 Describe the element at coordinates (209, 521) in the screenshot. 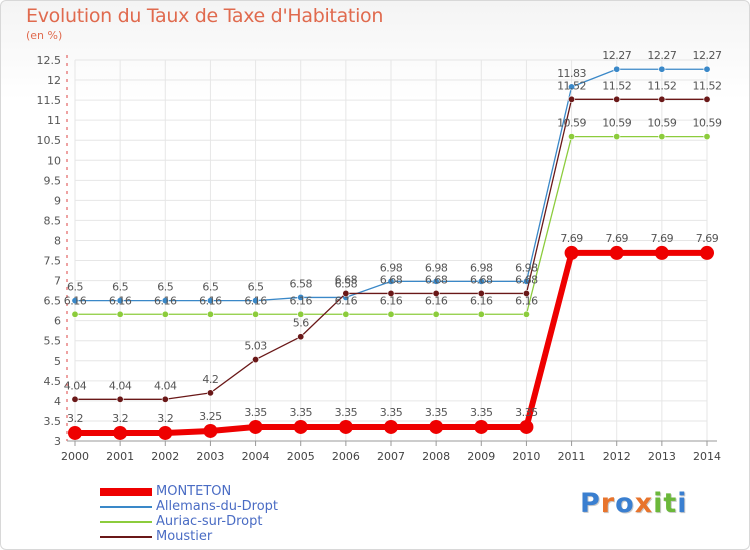

I see `legend-label: Auriac-sur-Dropt` at that location.